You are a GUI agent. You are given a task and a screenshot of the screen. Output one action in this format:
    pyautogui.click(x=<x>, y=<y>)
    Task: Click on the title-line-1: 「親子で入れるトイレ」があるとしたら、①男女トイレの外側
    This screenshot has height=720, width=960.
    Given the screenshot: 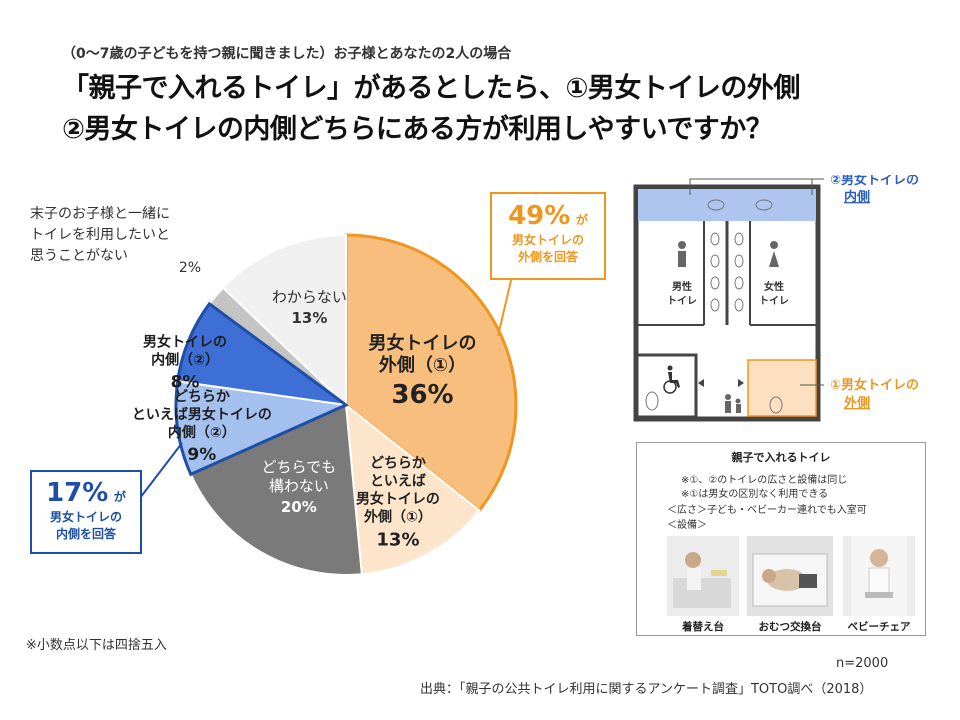 What is the action you would take?
    pyautogui.click(x=431, y=88)
    